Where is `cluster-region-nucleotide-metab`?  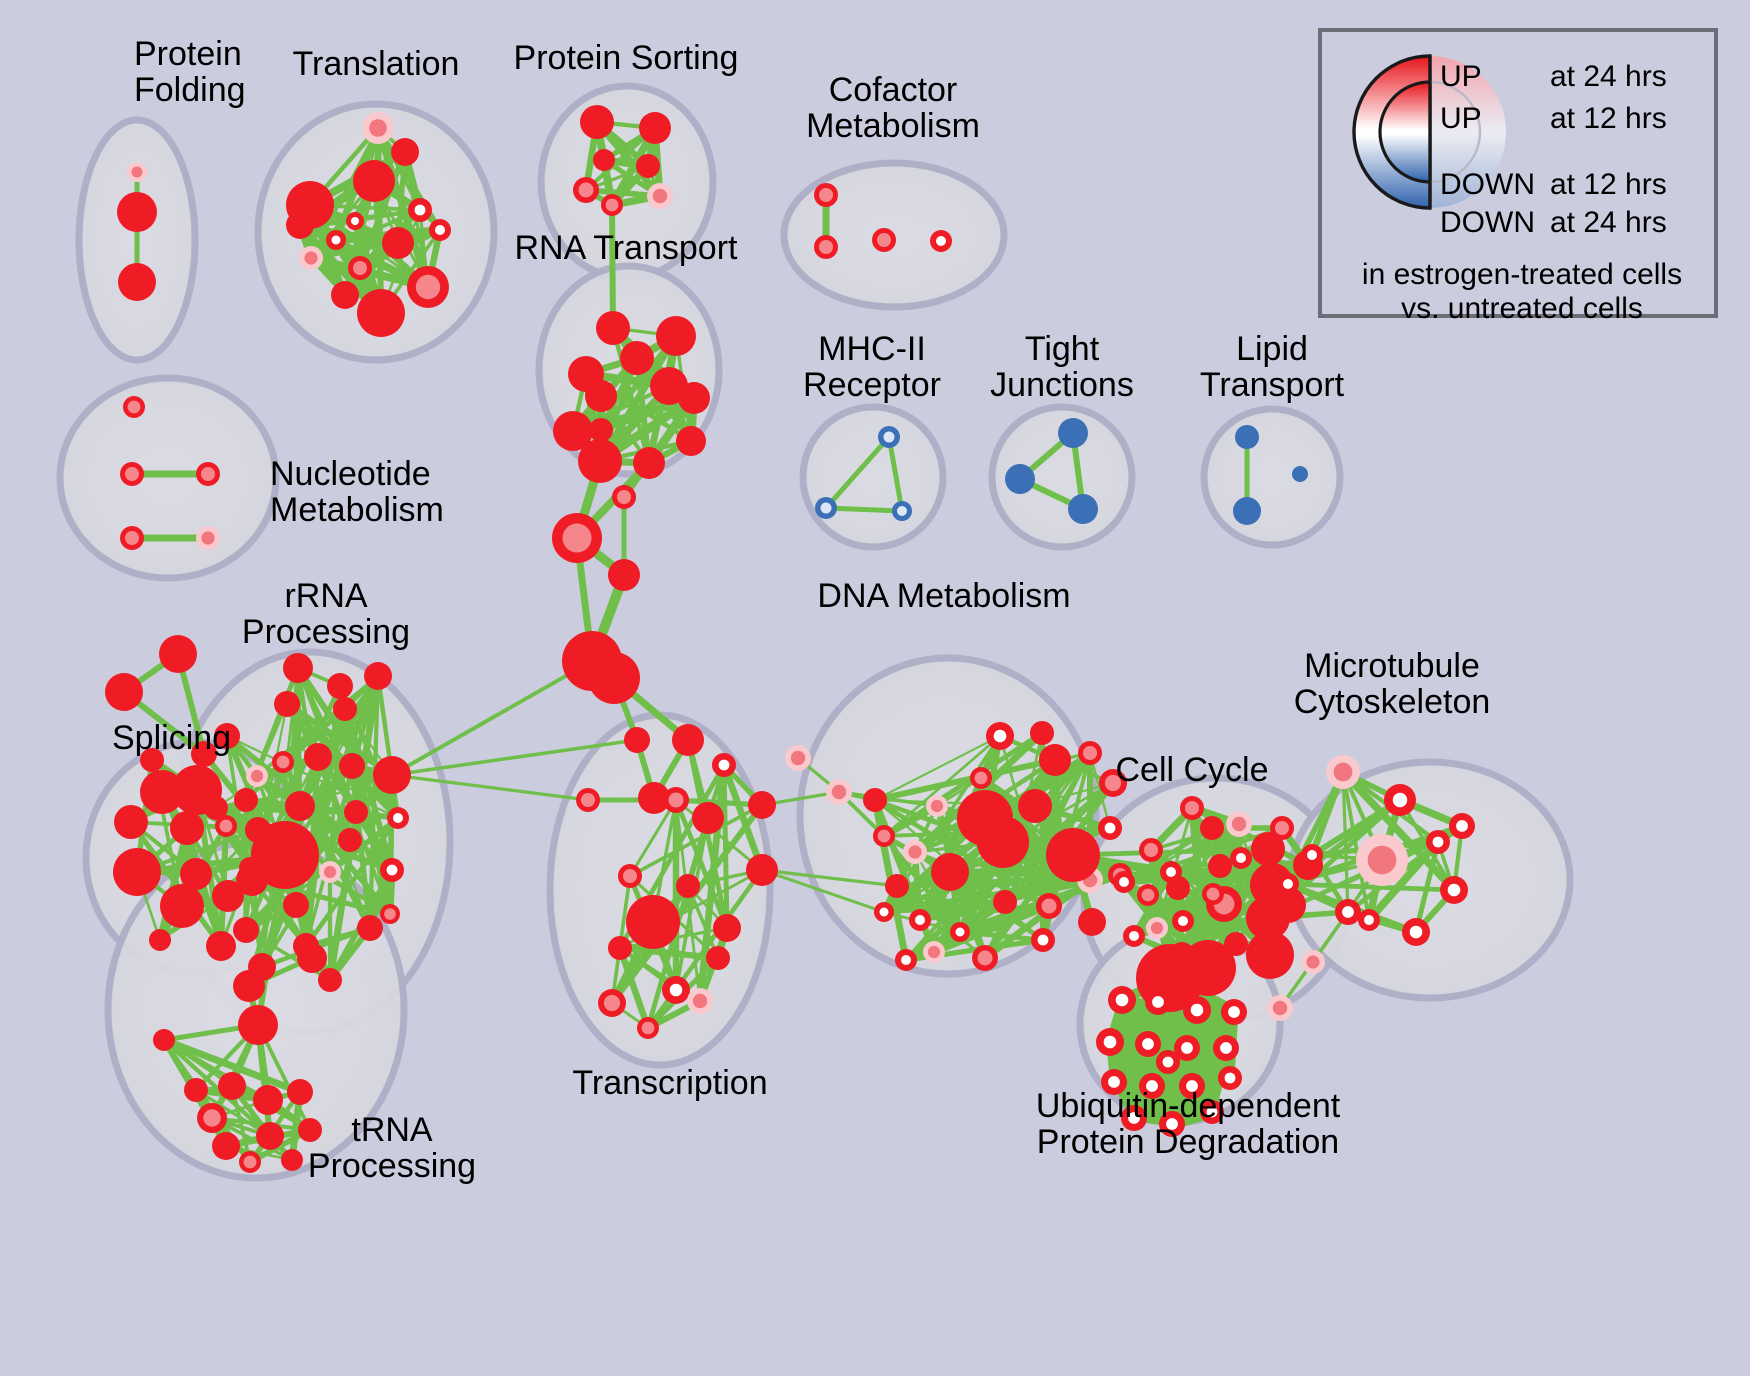 cluster-region-nucleotide-metab is located at coordinates (168, 478).